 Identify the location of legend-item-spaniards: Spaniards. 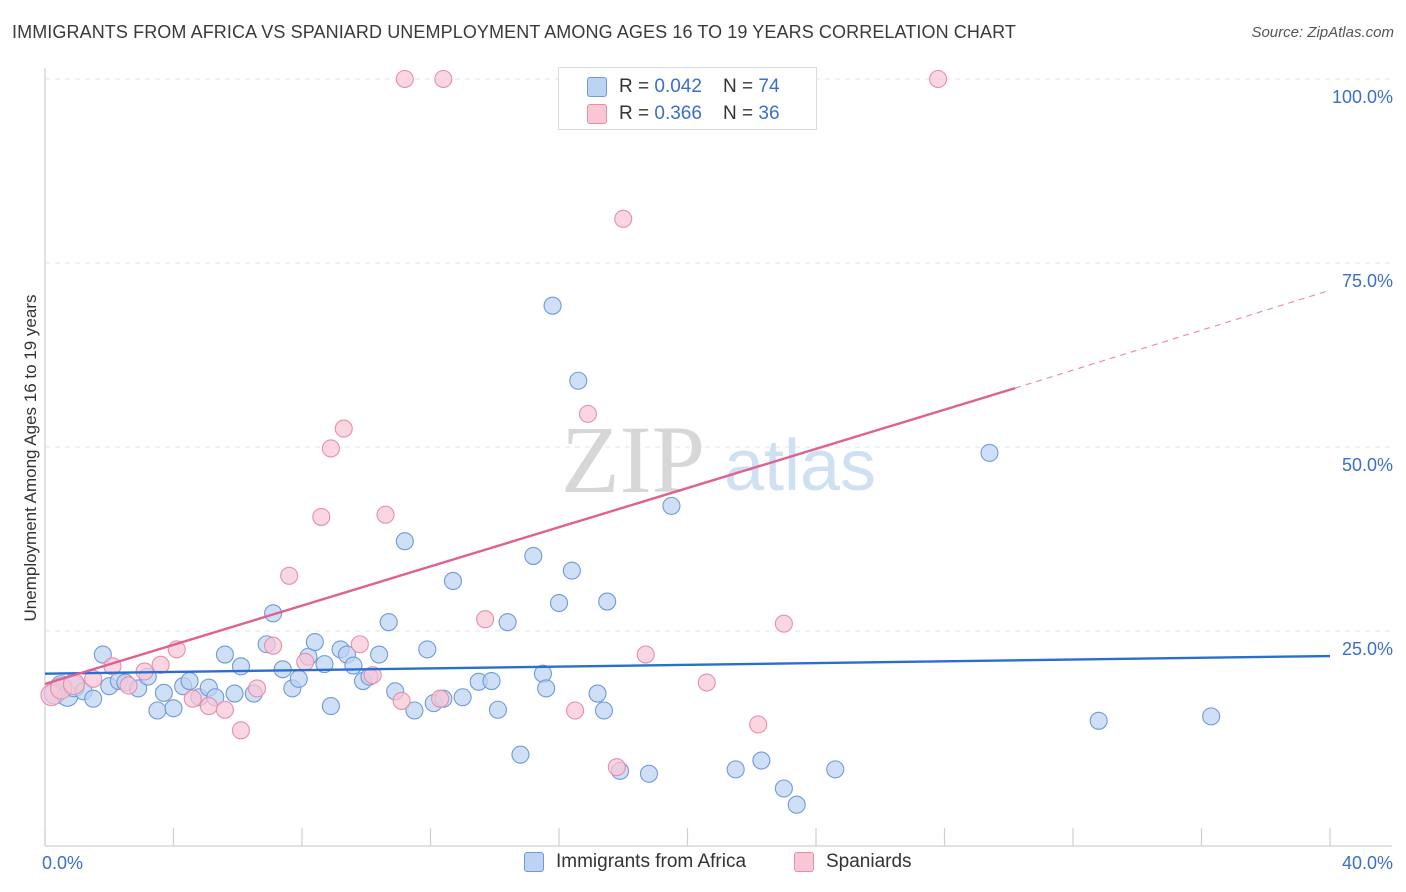
(853, 862).